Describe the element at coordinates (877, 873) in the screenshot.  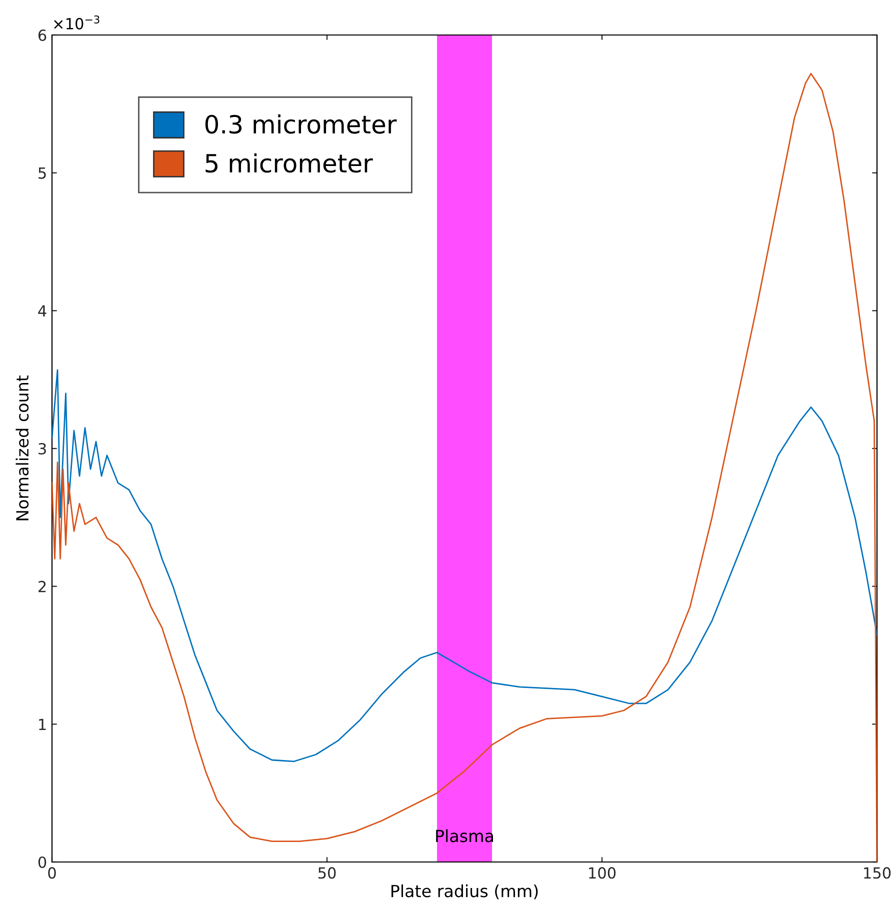
I see `x-tick-label: 150` at that location.